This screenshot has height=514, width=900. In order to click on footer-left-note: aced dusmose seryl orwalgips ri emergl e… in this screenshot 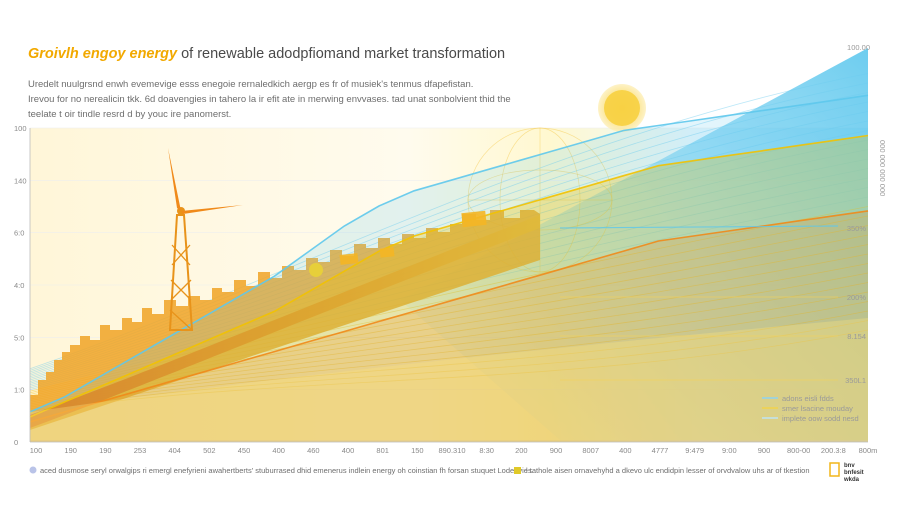, I will do `click(287, 470)`.